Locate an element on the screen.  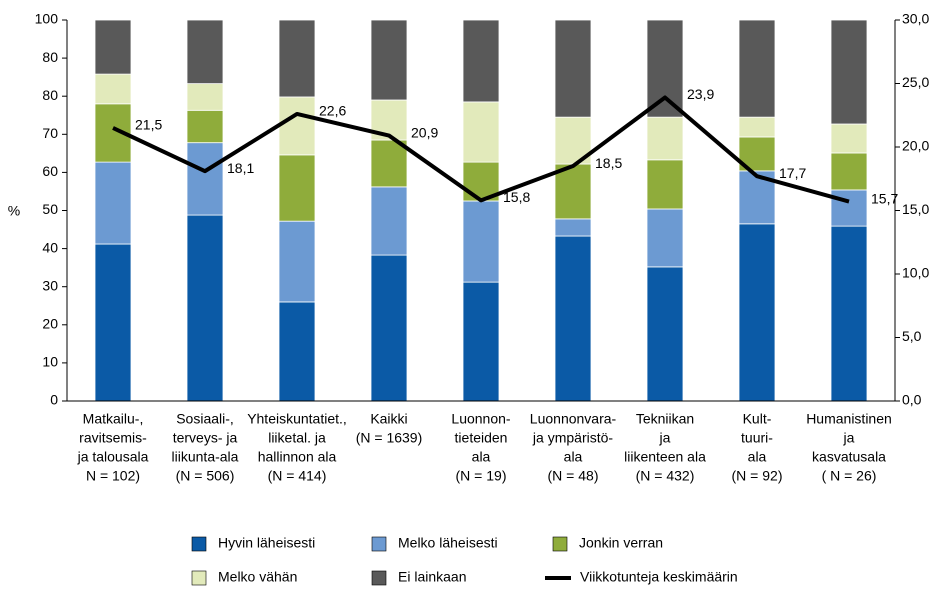
y-tick-label: 10 is located at coordinates (50, 362).